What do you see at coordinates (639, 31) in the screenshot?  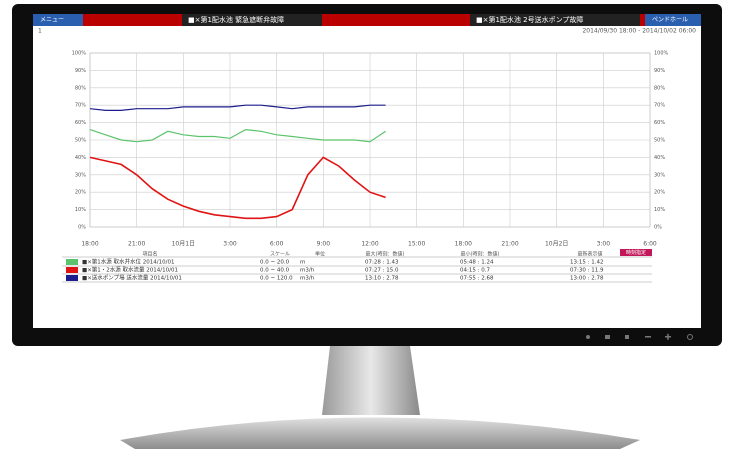 I see `date-range: 2014/09/30 18:00 - 2014/10/02 06:00` at bounding box center [639, 31].